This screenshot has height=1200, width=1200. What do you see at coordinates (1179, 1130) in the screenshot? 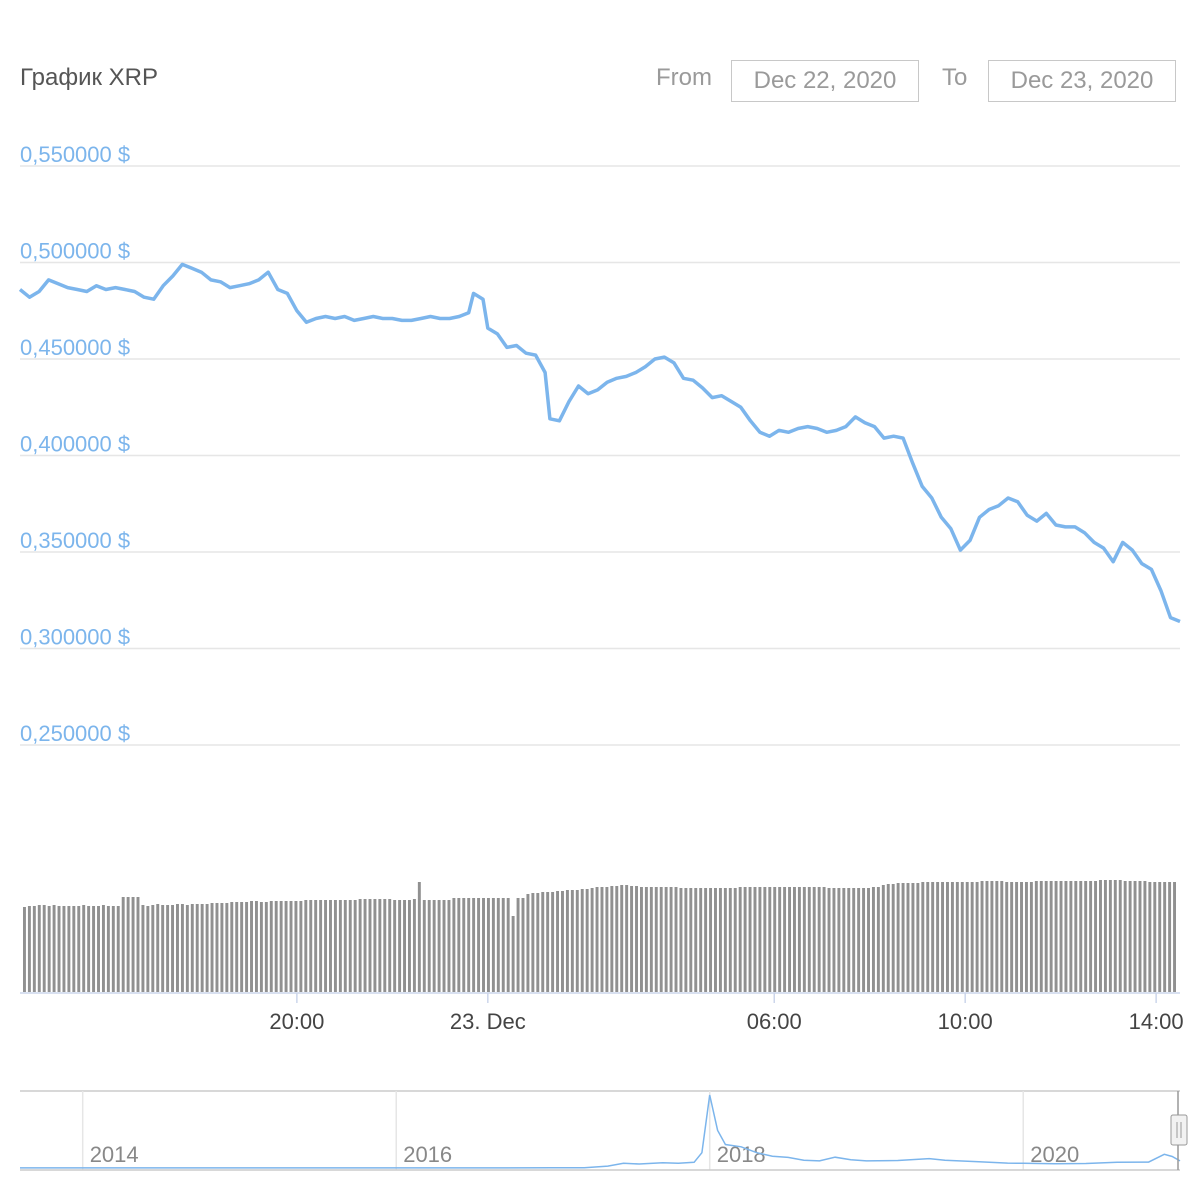
I see `navigator-handle` at bounding box center [1179, 1130].